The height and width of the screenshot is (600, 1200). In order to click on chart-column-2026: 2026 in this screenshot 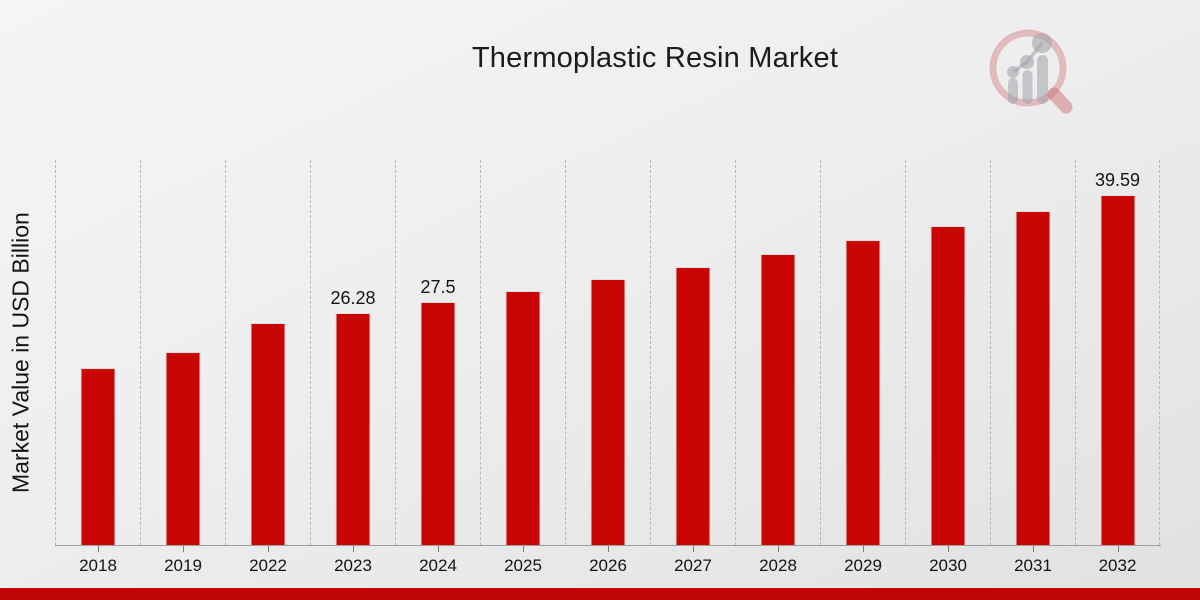, I will do `click(607, 367)`.